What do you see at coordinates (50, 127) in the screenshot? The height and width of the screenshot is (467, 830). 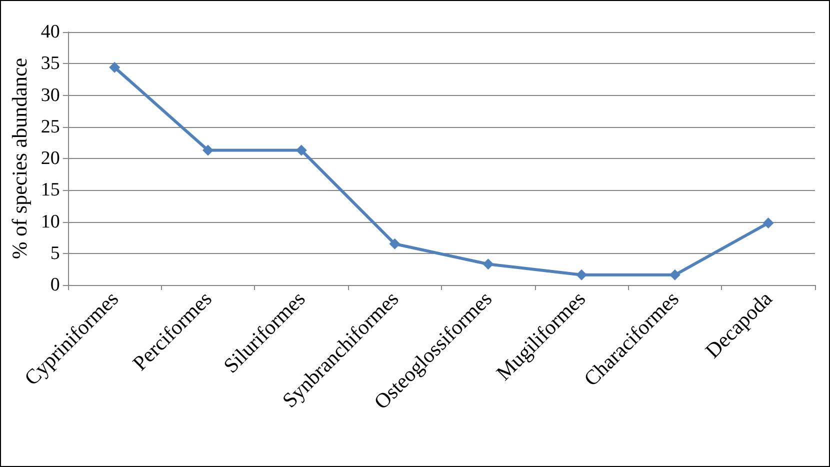 I see `y-tick-label: 25` at bounding box center [50, 127].